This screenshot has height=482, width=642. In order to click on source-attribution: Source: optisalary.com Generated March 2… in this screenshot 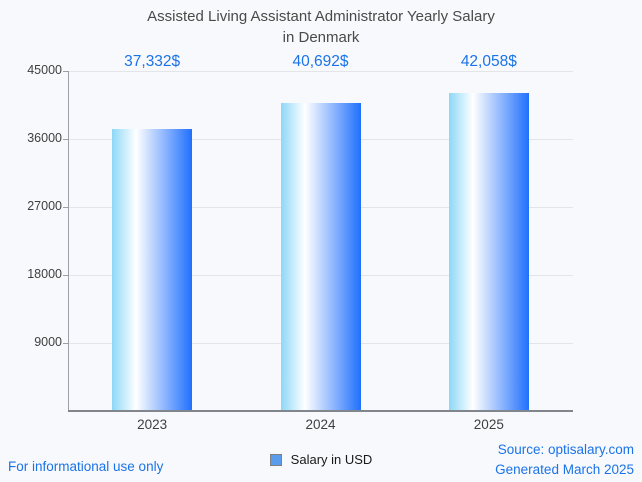, I will do `click(564, 460)`.